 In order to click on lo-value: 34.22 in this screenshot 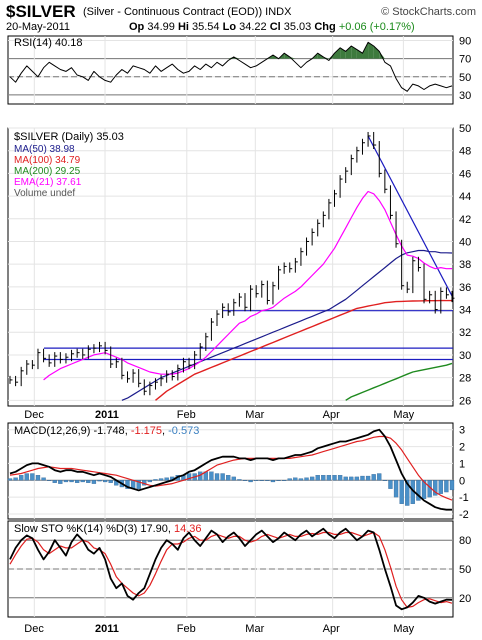, I will do `click(253, 27)`.